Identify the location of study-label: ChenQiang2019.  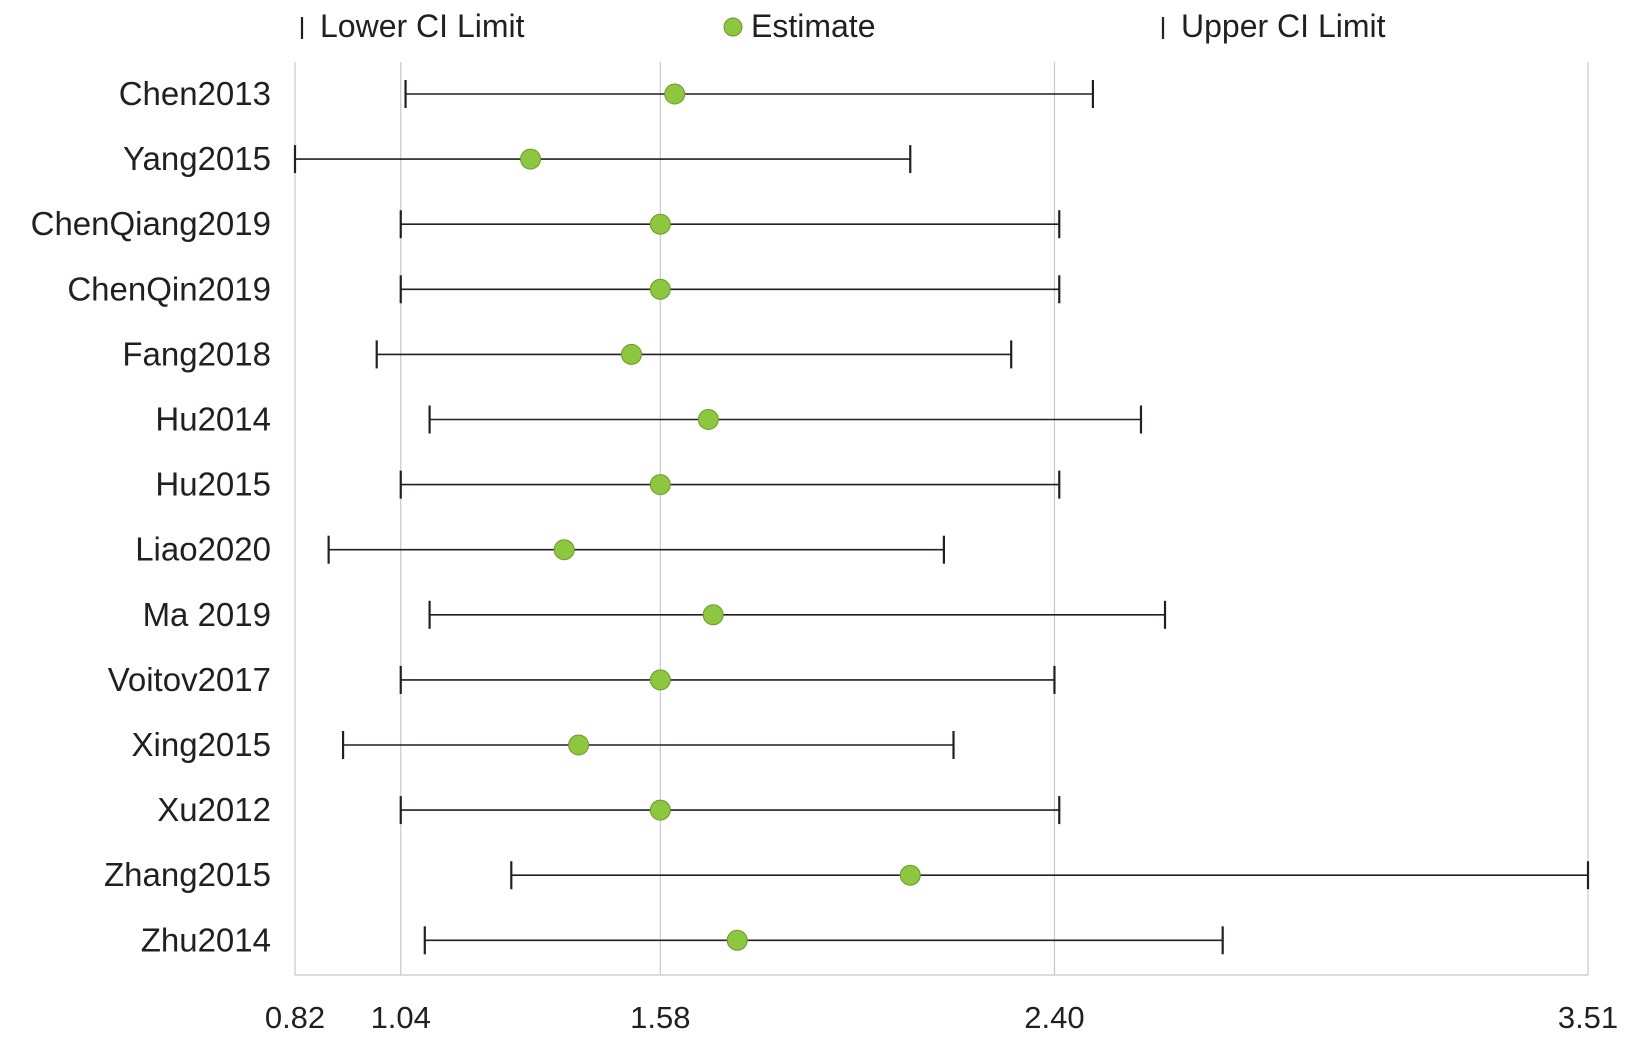
(151, 223).